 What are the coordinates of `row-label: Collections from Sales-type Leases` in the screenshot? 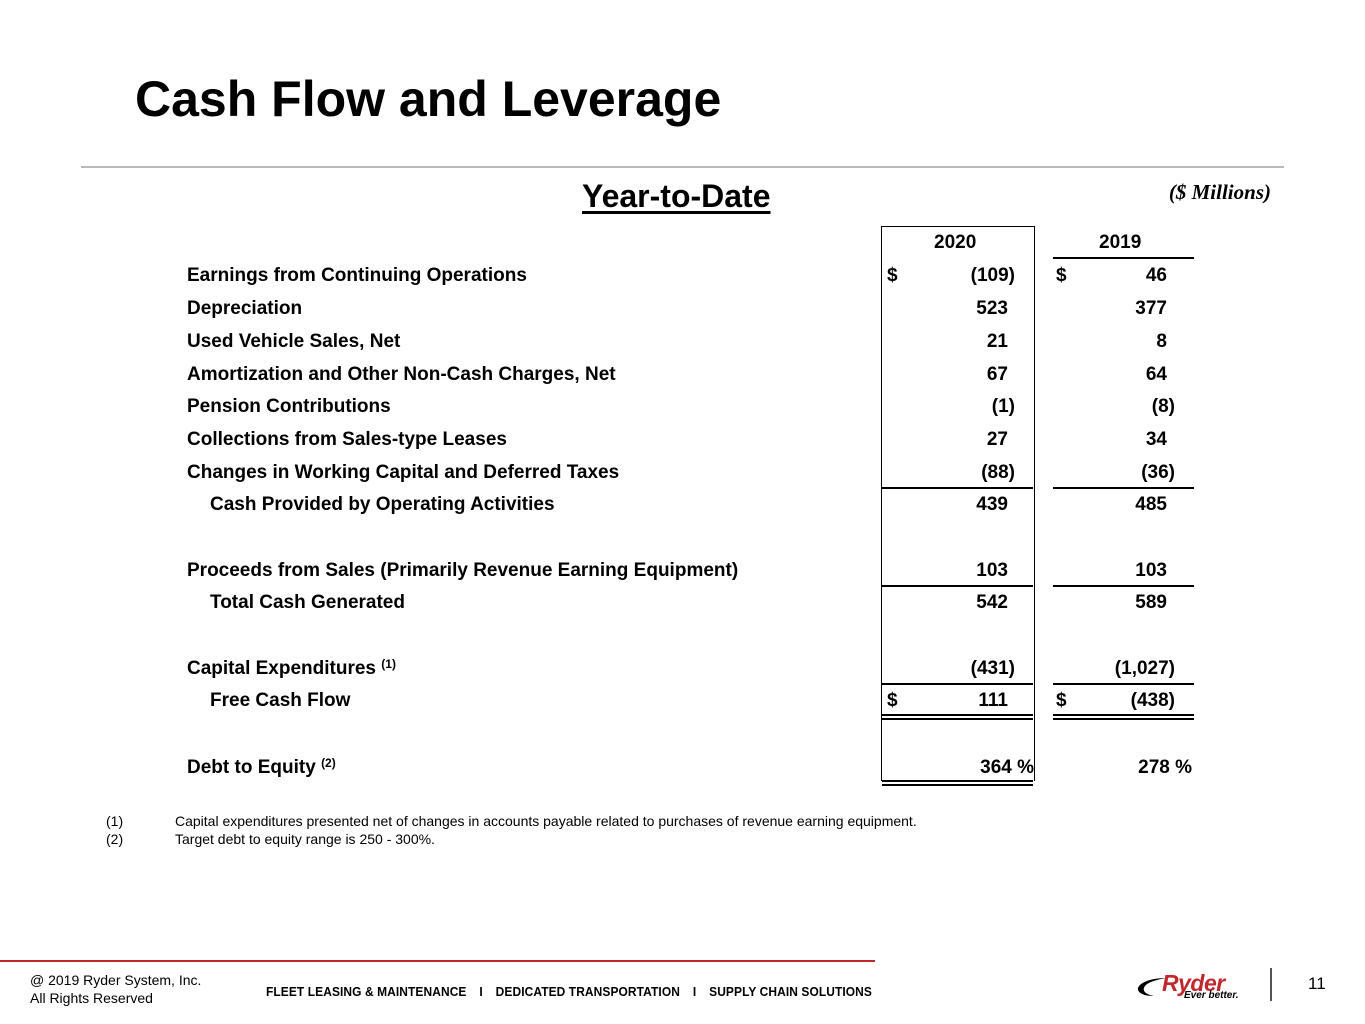 It's located at (347, 439).